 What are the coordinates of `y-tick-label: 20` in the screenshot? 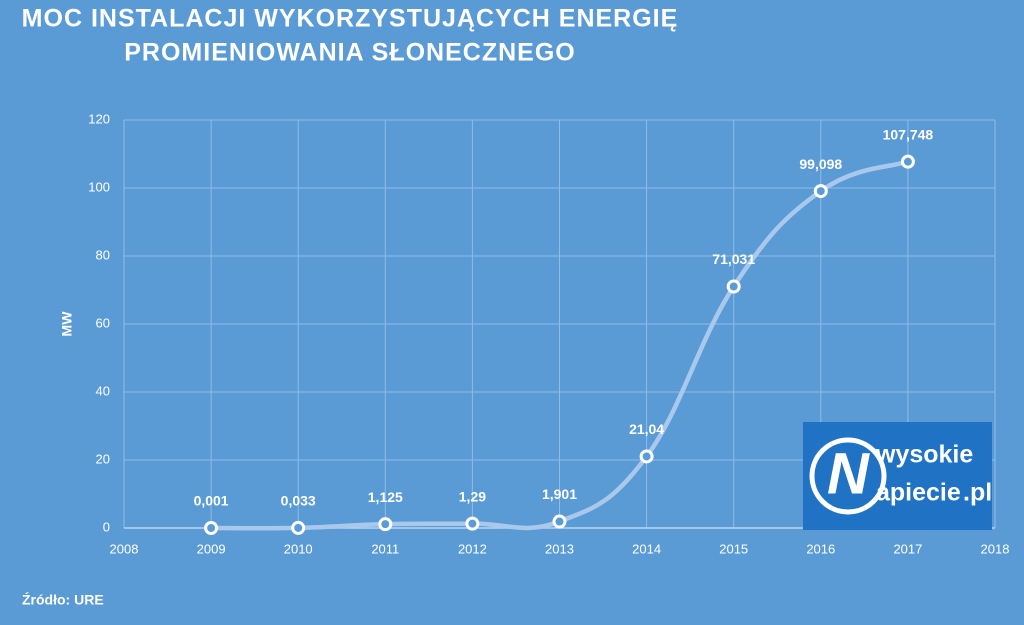 It's located at (103, 458).